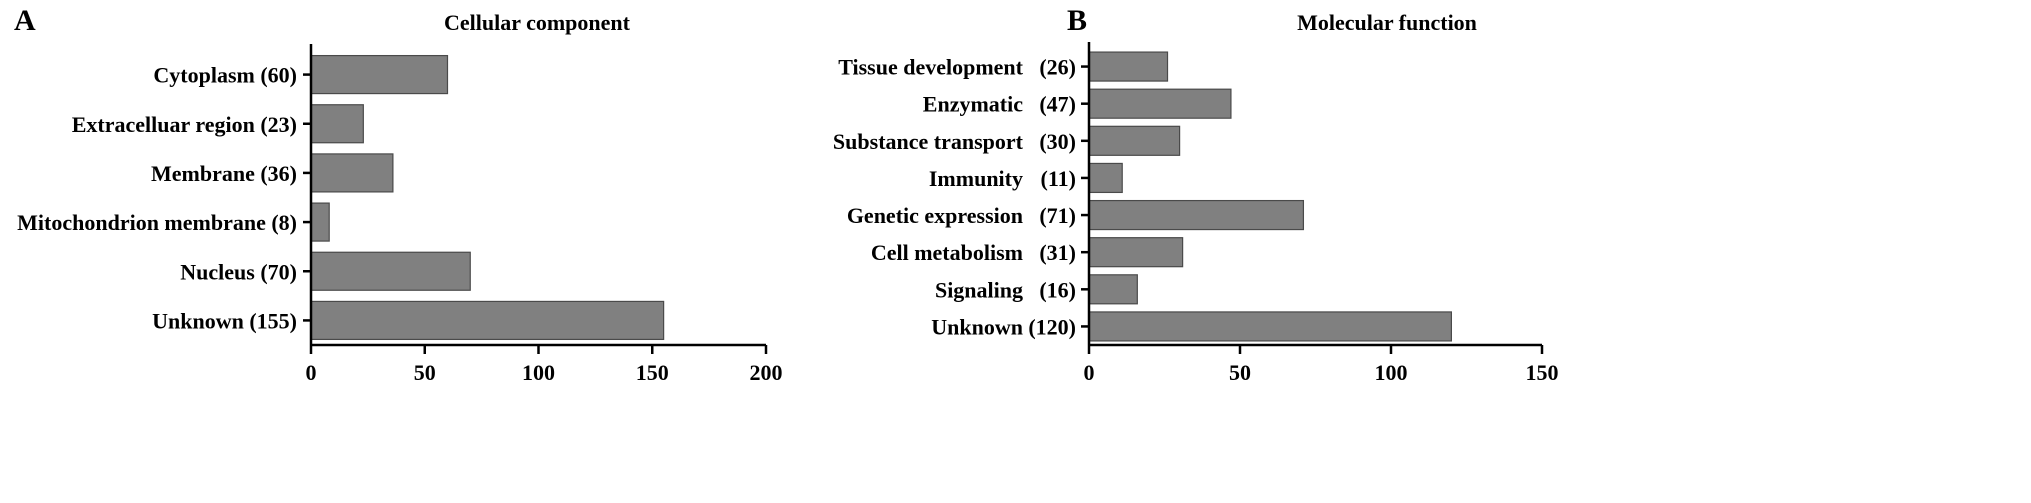  Describe the element at coordinates (935, 215) in the screenshot. I see `category-name-b-4: Genetic expression` at that location.